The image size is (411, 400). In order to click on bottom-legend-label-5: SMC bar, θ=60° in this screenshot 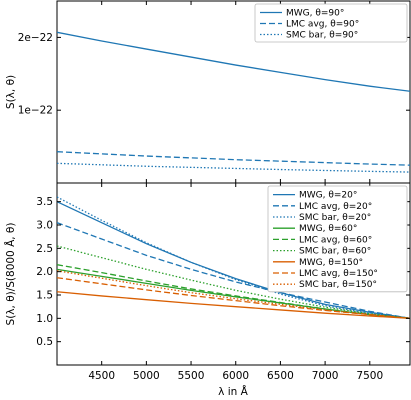, I will do `click(335, 252)`.